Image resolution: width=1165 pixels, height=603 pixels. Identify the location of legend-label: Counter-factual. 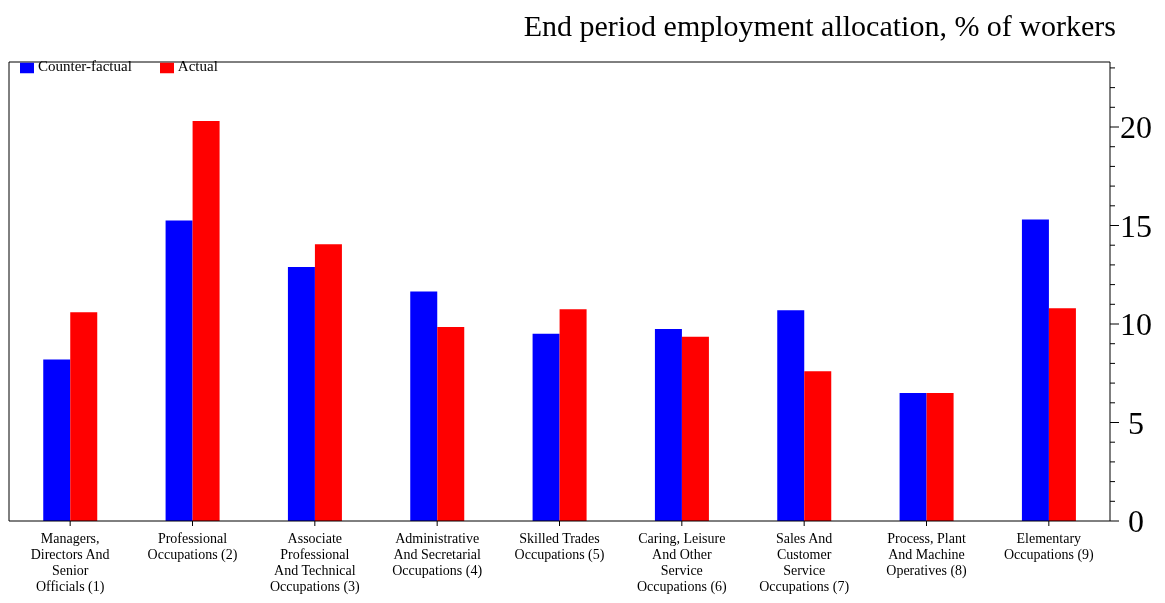
(85, 66).